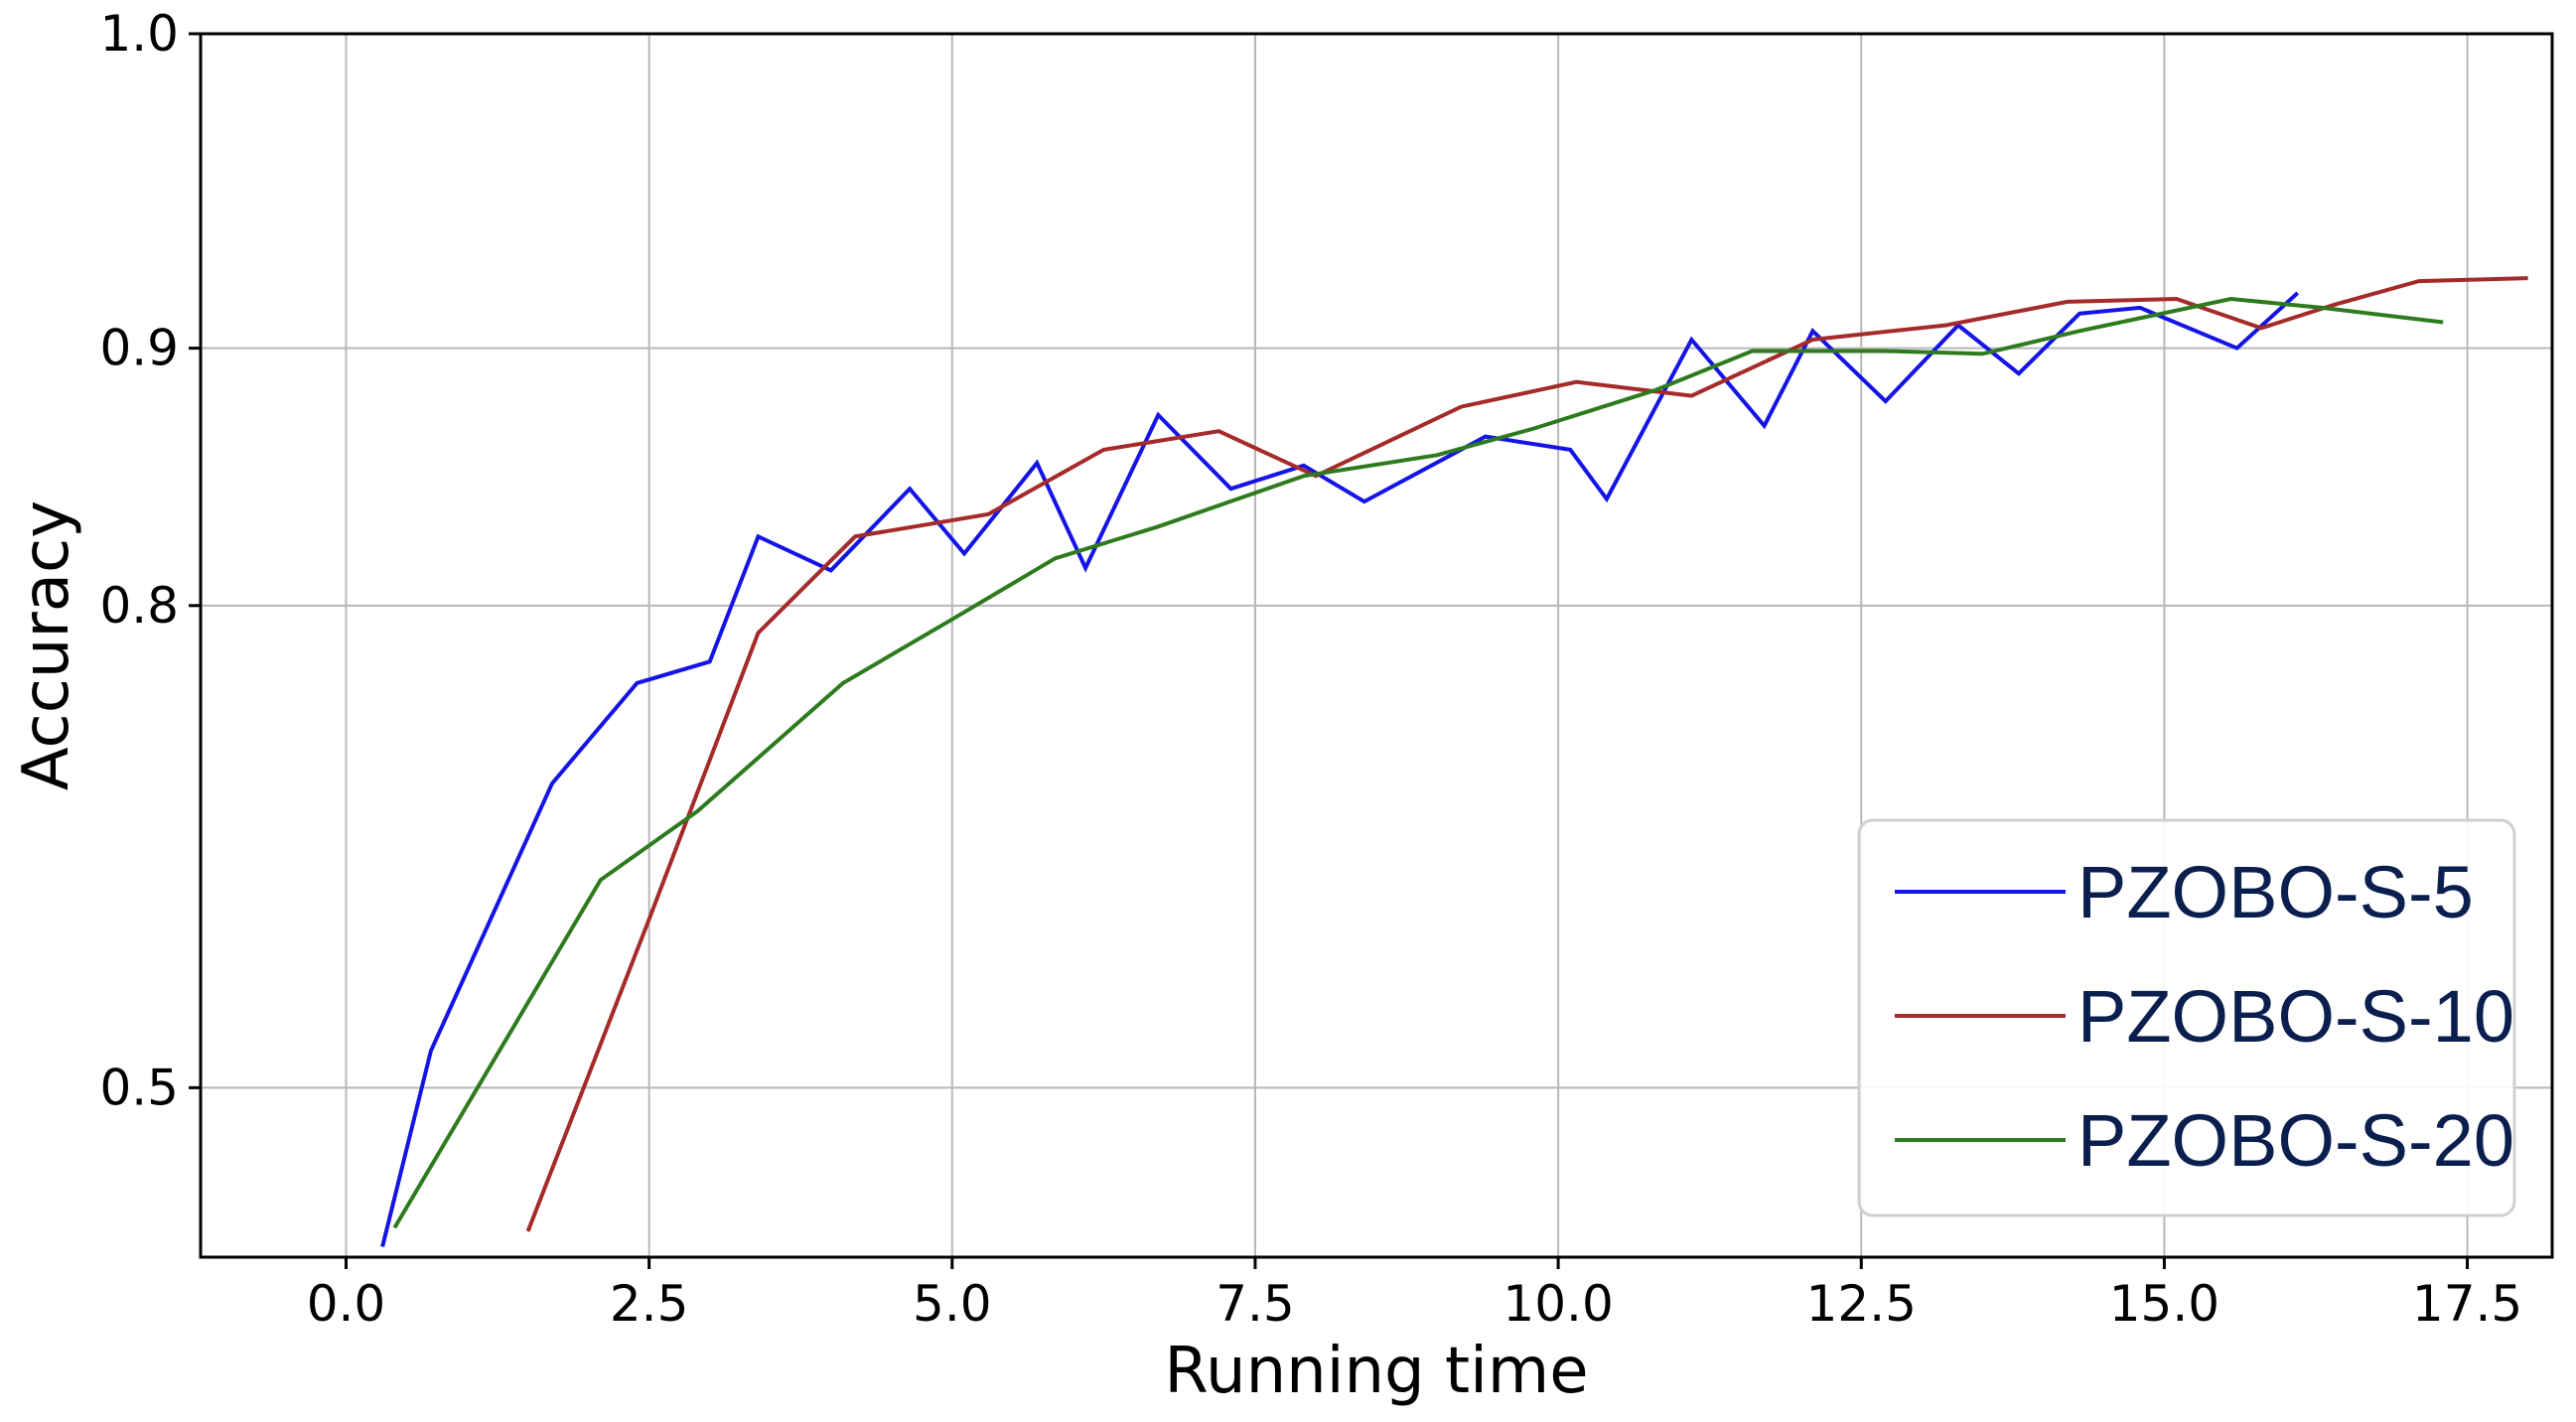  Describe the element at coordinates (1255, 1304) in the screenshot. I see `x-tick-label: 7.5` at that location.